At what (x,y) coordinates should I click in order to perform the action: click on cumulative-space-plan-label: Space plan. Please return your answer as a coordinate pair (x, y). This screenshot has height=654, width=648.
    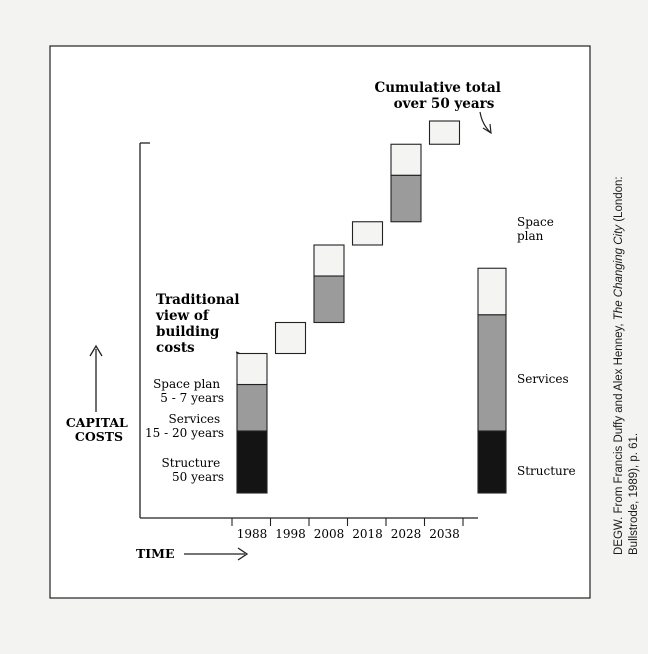
    Looking at the image, I should click on (537, 229).